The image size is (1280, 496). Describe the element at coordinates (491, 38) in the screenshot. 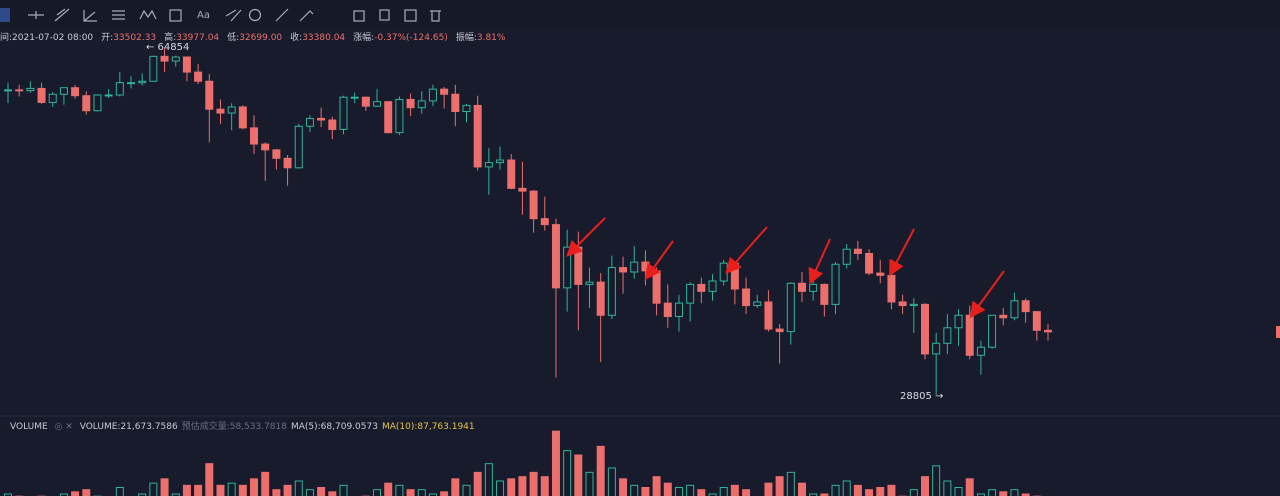

I see `info-value: 3.81%` at that location.